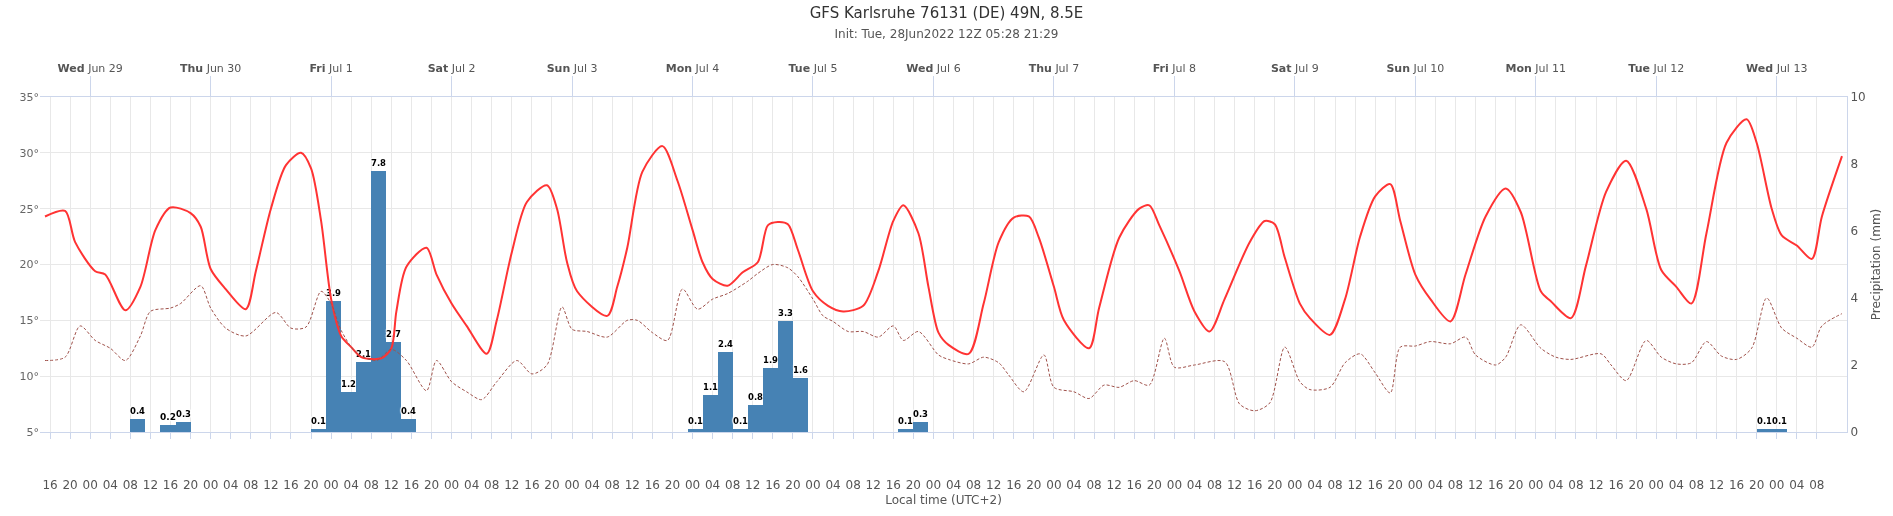  Describe the element at coordinates (943, 500) in the screenshot. I see `x-axis-title: Local time (UTC+2)` at that location.